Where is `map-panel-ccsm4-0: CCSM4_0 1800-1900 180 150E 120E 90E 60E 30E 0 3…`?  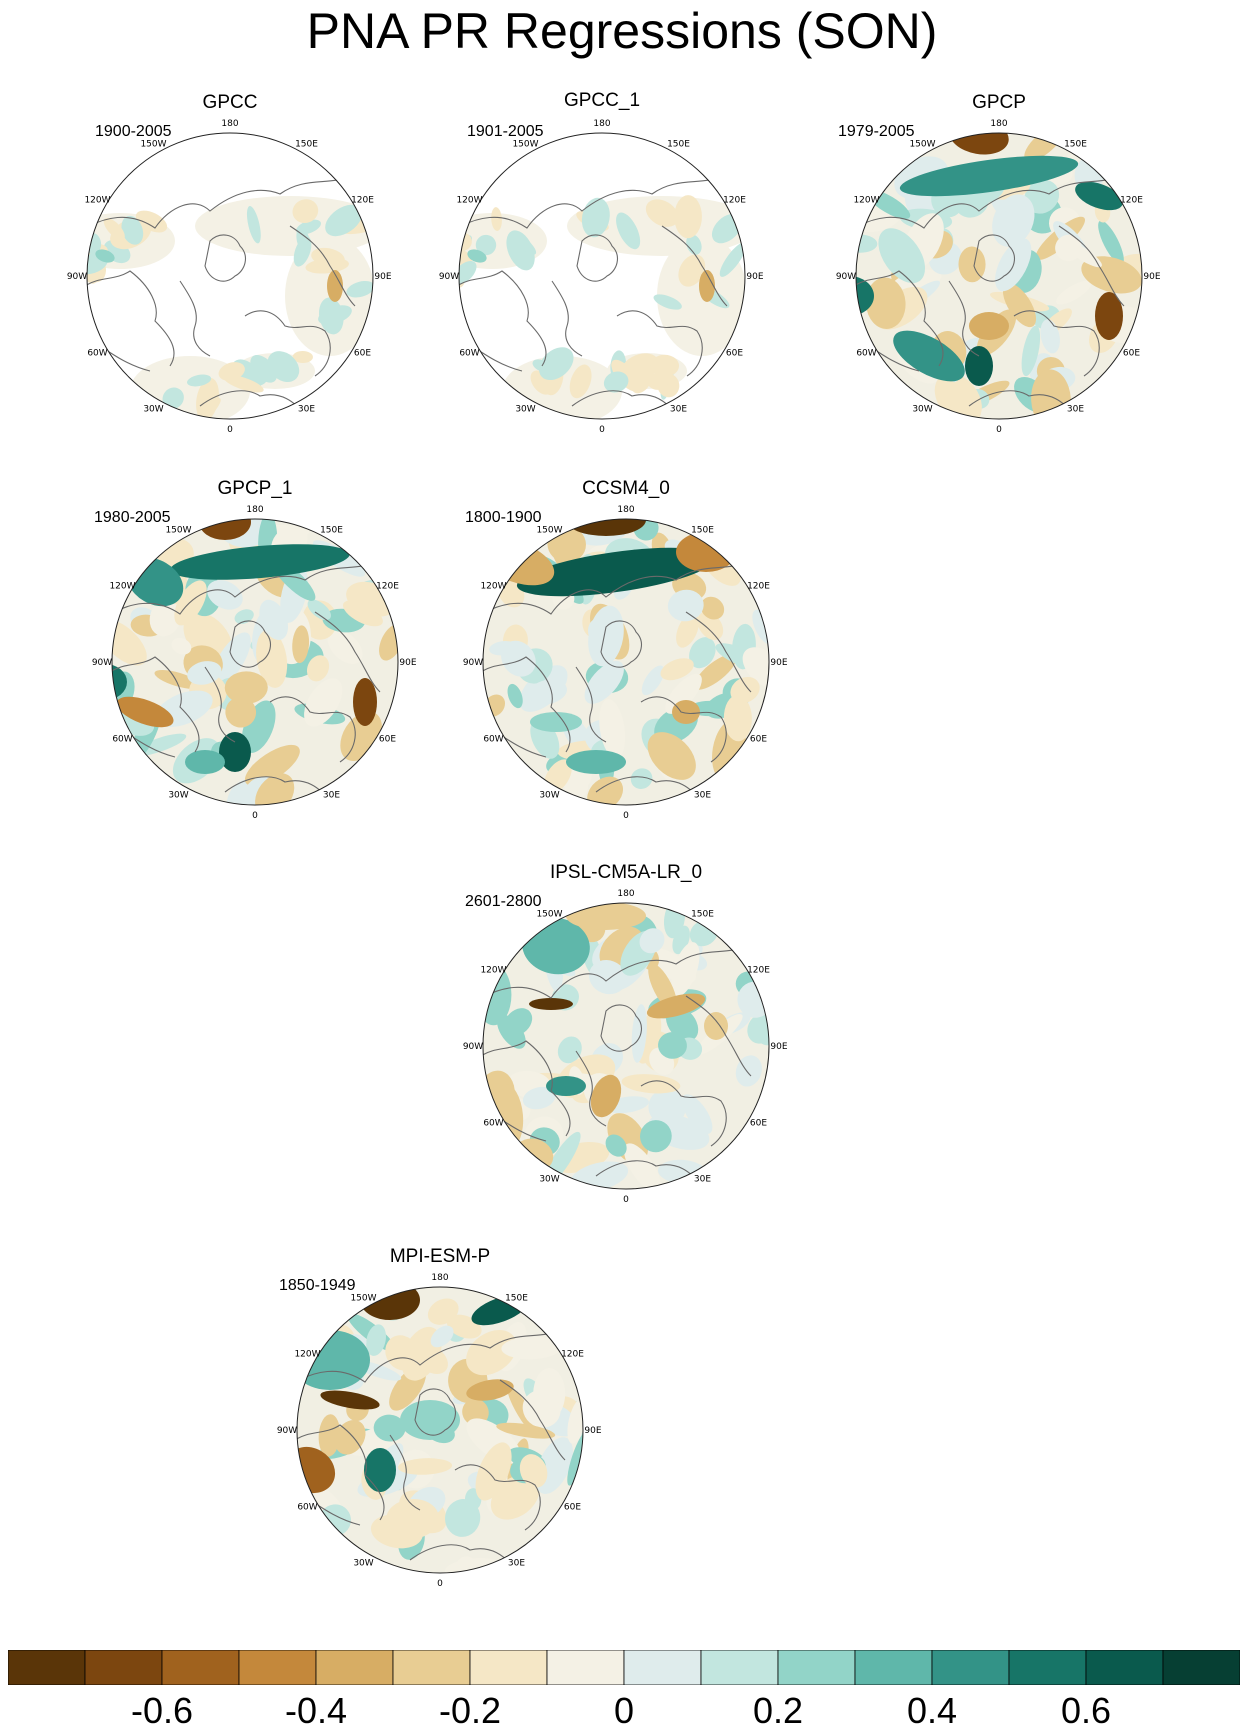 map-panel-ccsm4-0: CCSM4_0 1800-1900 180 150E 120E 90E 60E 30E 0 3… is located at coordinates (626, 658).